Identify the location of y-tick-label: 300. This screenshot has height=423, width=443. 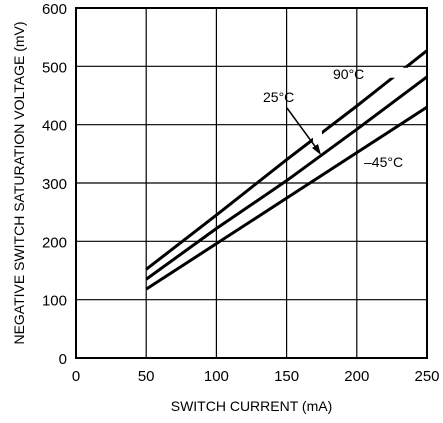
(54, 184).